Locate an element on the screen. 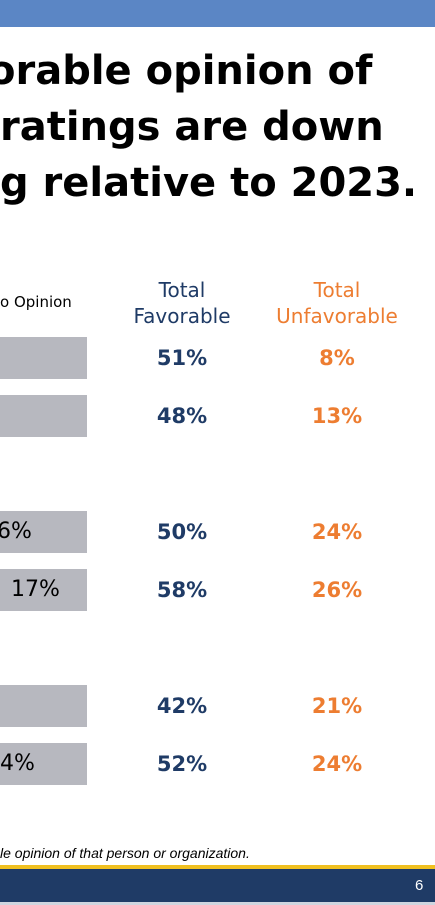 The width and height of the screenshot is (435, 905). unfavorable-value: 13% is located at coordinates (337, 416).